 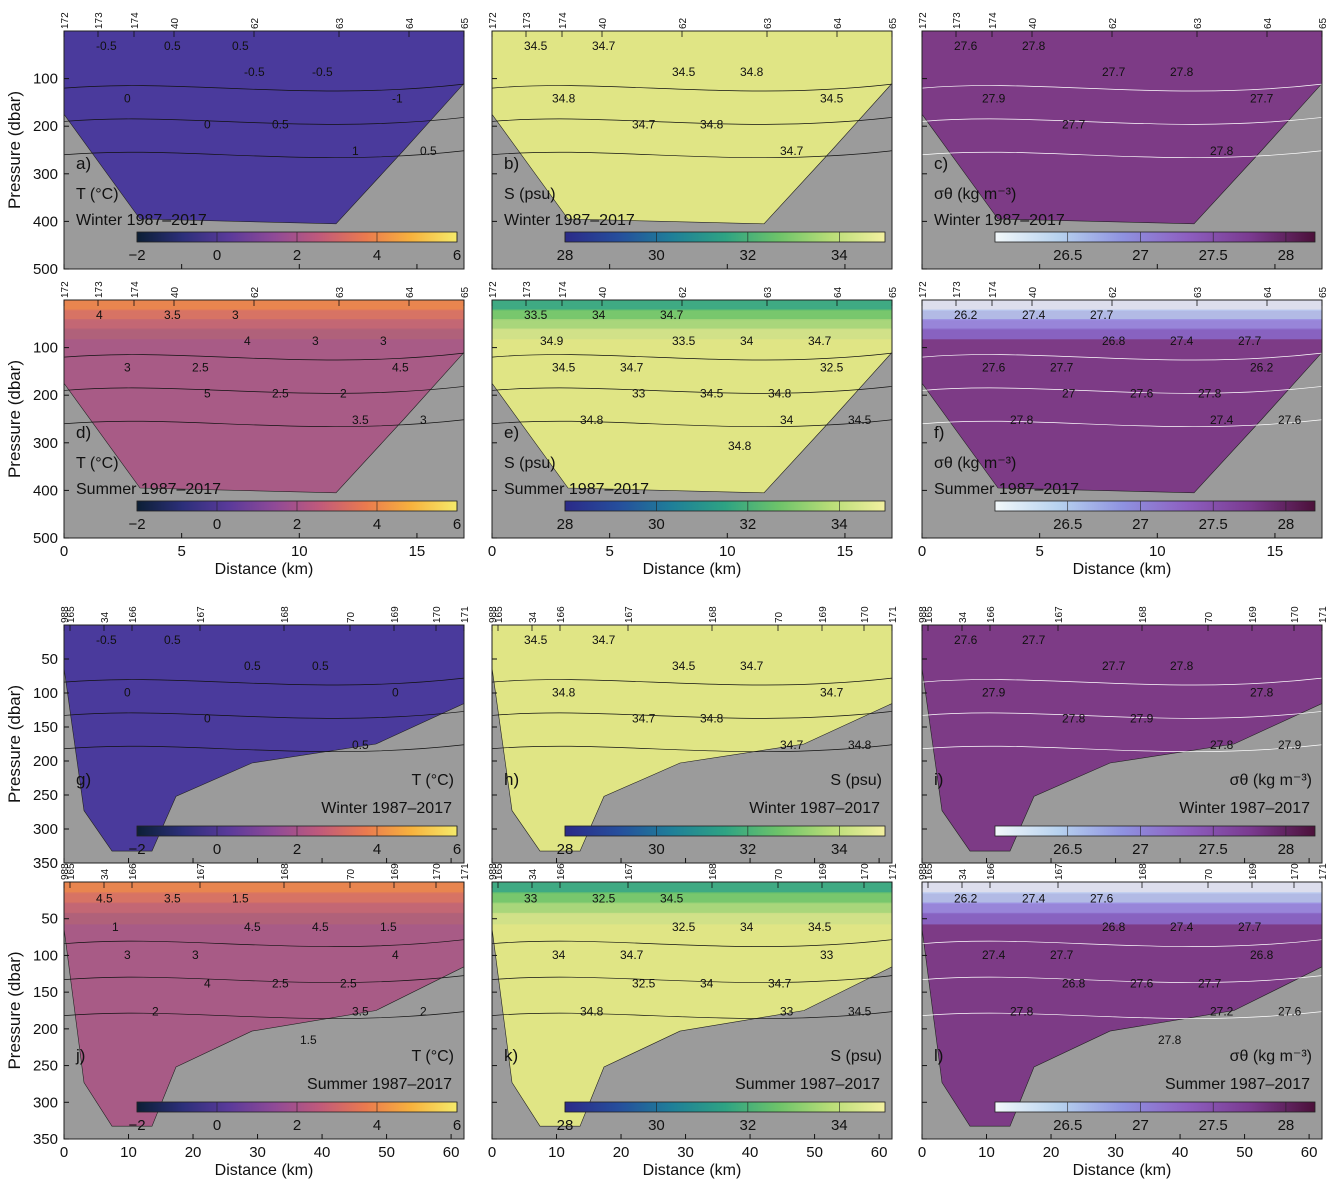 What do you see at coordinates (966, 315) in the screenshot?
I see `contour-label: 26.2` at bounding box center [966, 315].